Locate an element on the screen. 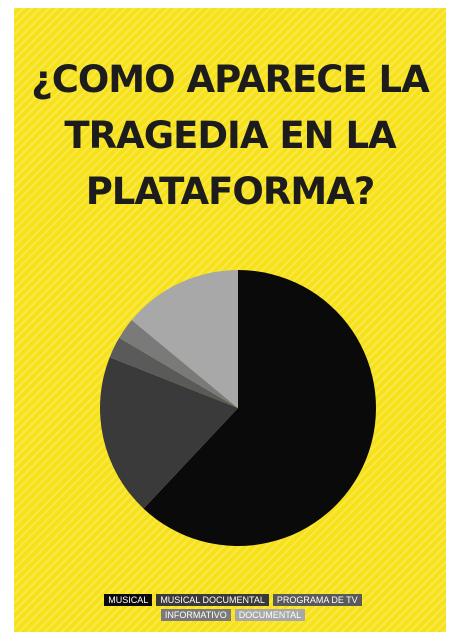  pie-slice-documental is located at coordinates (184, 339).